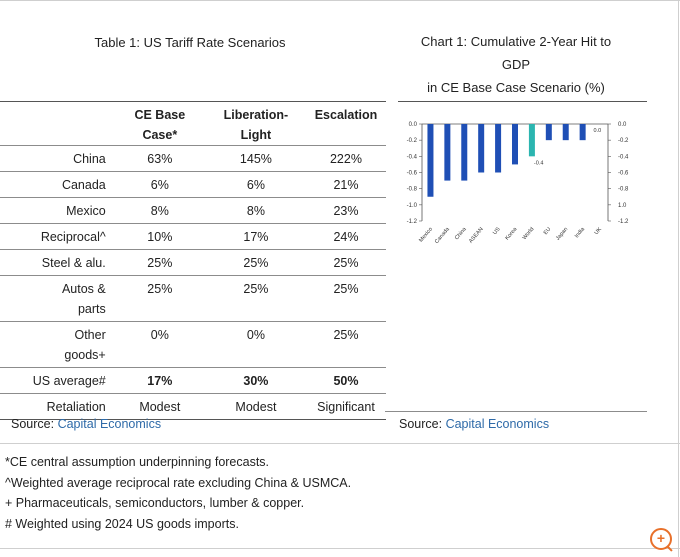 The width and height of the screenshot is (680, 557). Describe the element at coordinates (515, 144) in the screenshot. I see `bar-korea` at that location.